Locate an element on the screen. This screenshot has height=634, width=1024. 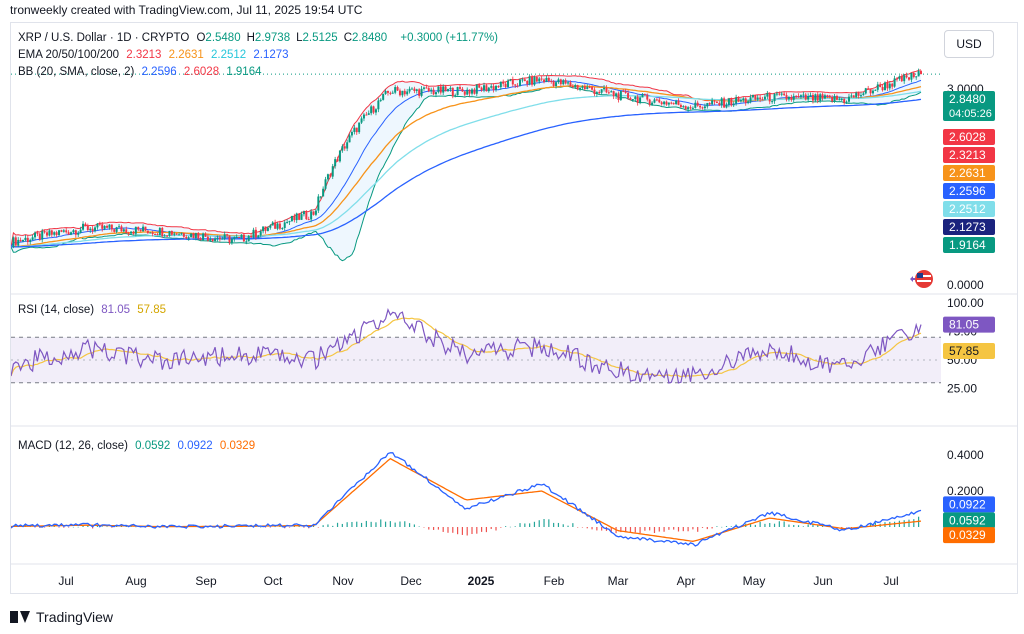
price-badge-label: 2.3213 is located at coordinates (967, 155).